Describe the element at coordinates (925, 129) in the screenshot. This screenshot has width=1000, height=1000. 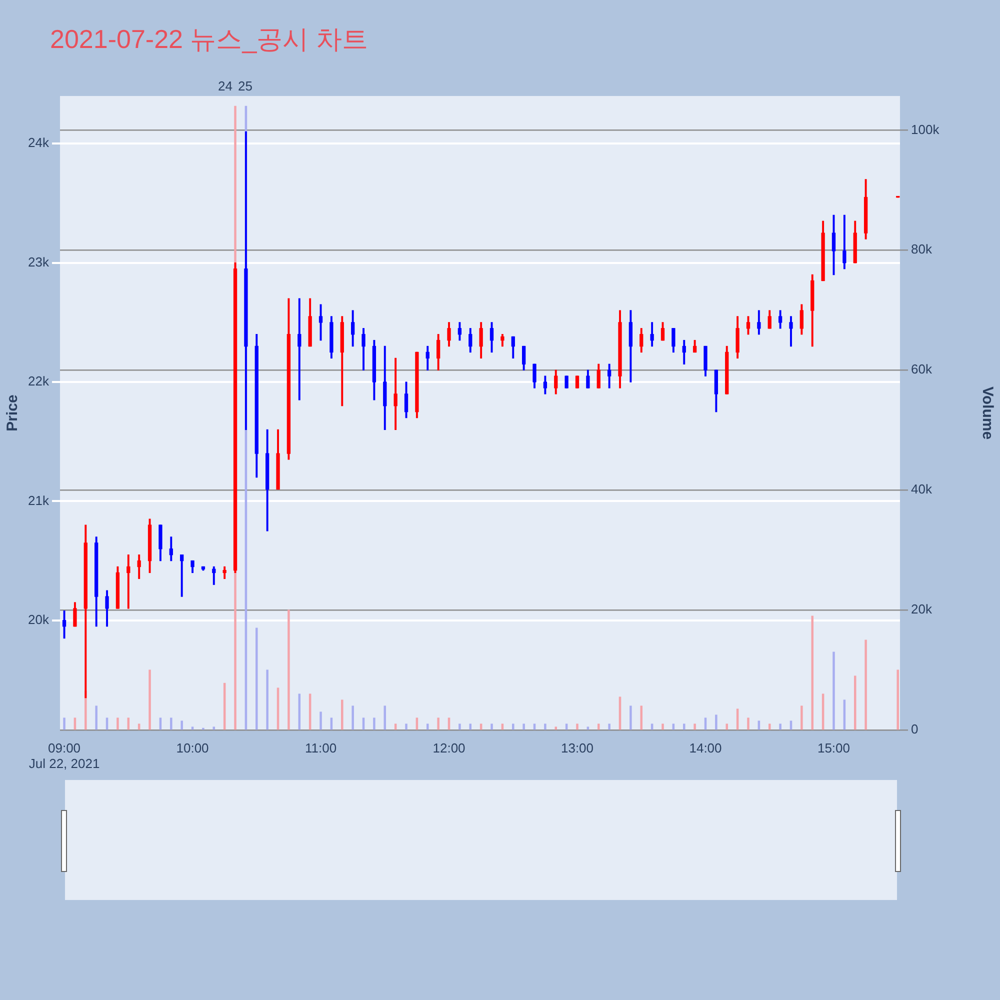
I see `y2-tick-label: 100k` at that location.